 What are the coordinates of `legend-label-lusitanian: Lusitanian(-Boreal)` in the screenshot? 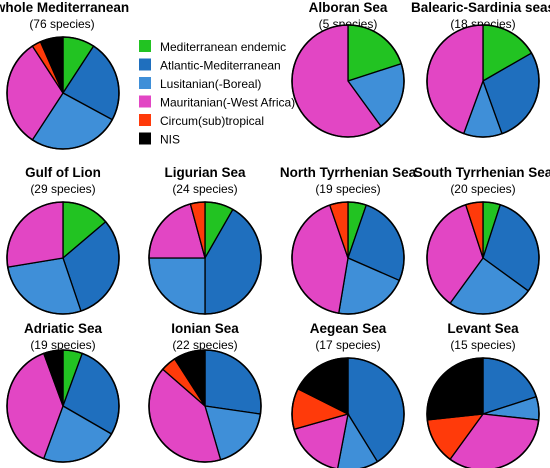 It's located at (210, 84).